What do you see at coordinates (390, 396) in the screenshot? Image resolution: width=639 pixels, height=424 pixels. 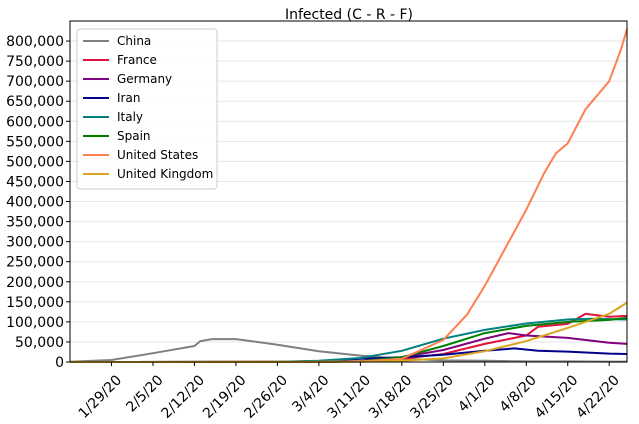 I see `x-tick-label: 3/18/20` at bounding box center [390, 396].